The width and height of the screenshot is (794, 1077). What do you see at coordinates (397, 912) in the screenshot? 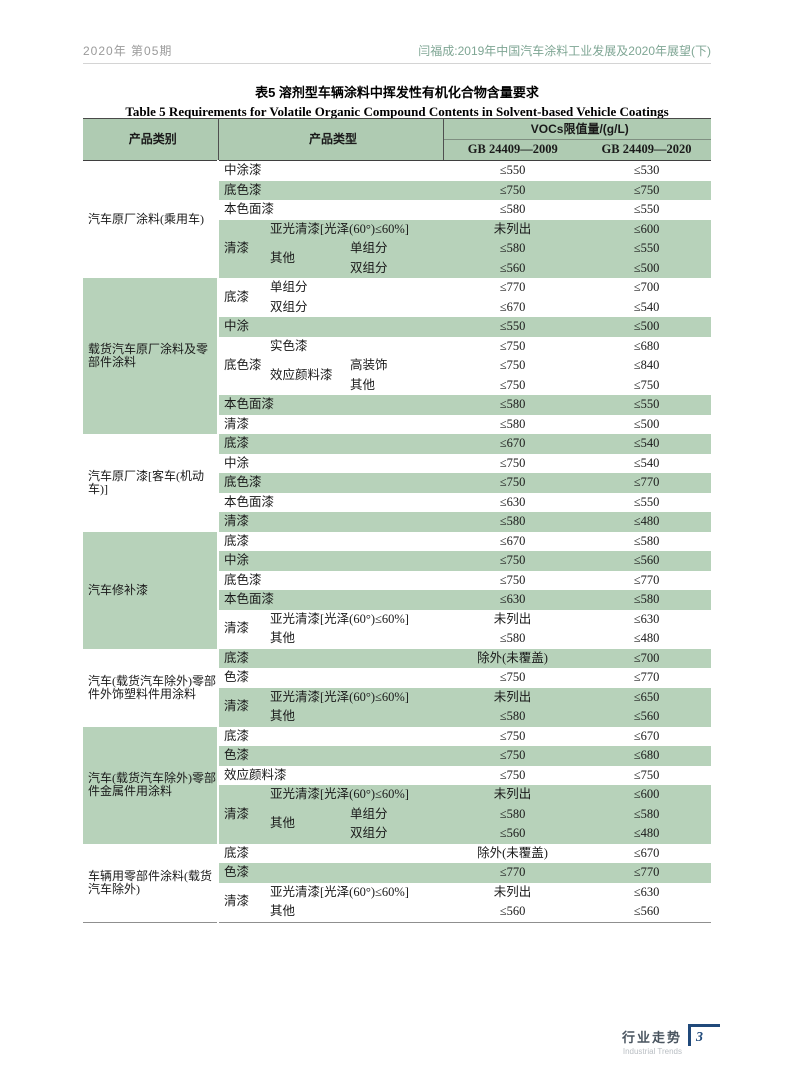
I see `table-row: 其他 ≤560 ≤560` at bounding box center [397, 912].